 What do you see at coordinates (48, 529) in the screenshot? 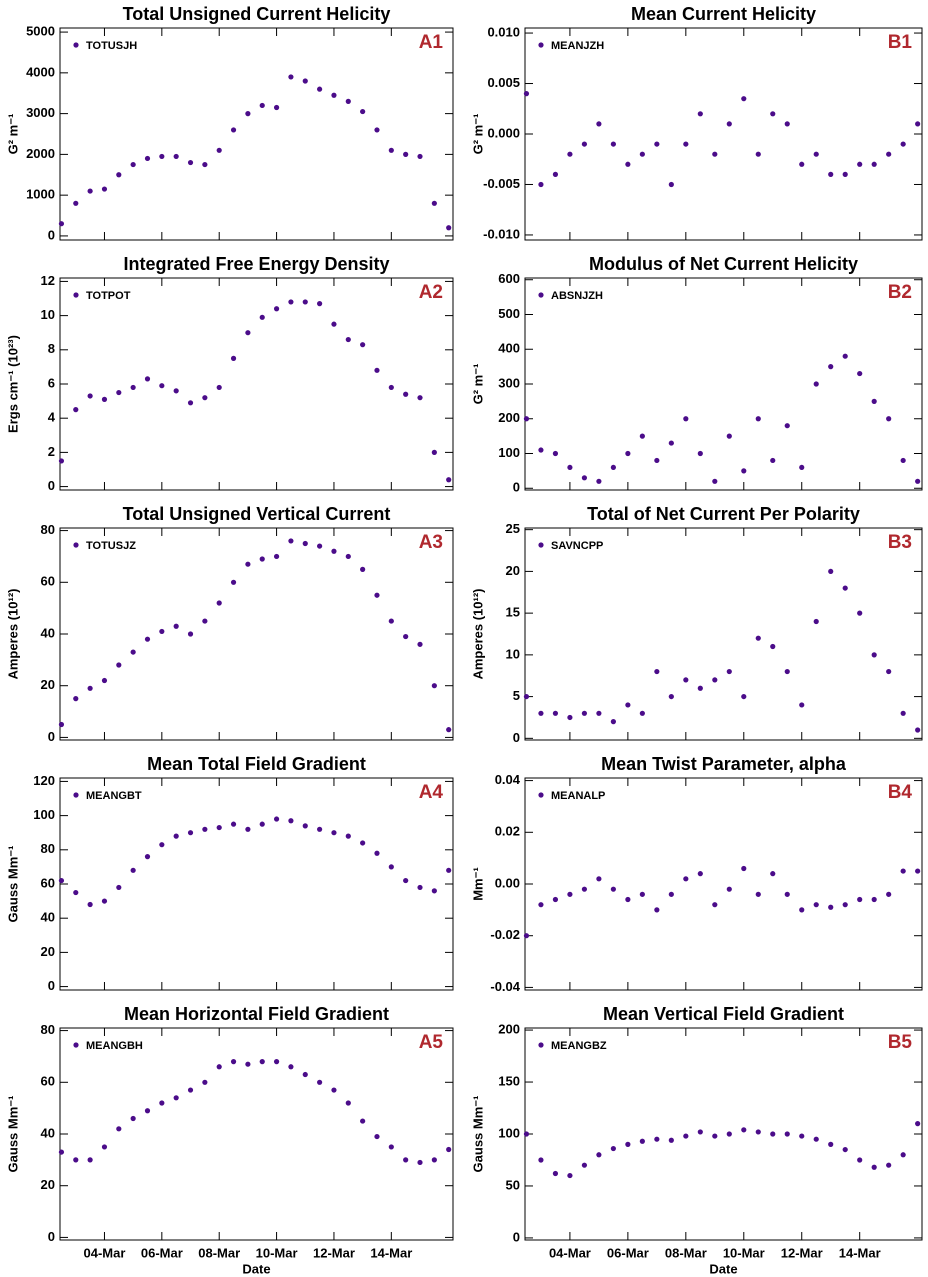
I see `y-tick-label: 80` at bounding box center [48, 529].